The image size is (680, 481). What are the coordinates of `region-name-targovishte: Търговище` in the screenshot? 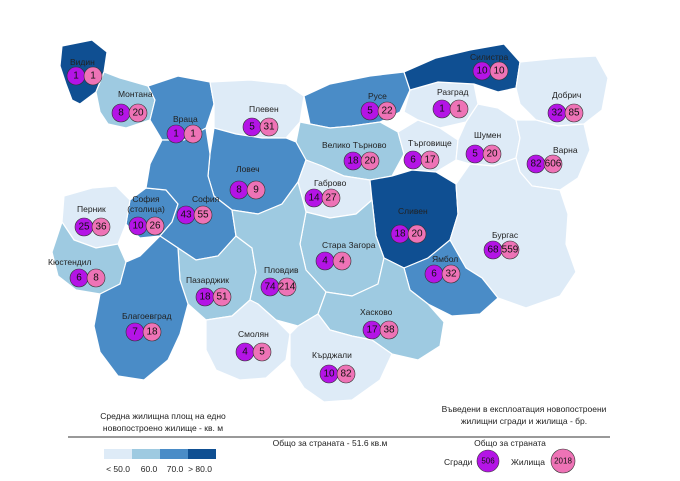 It's located at (430, 143).